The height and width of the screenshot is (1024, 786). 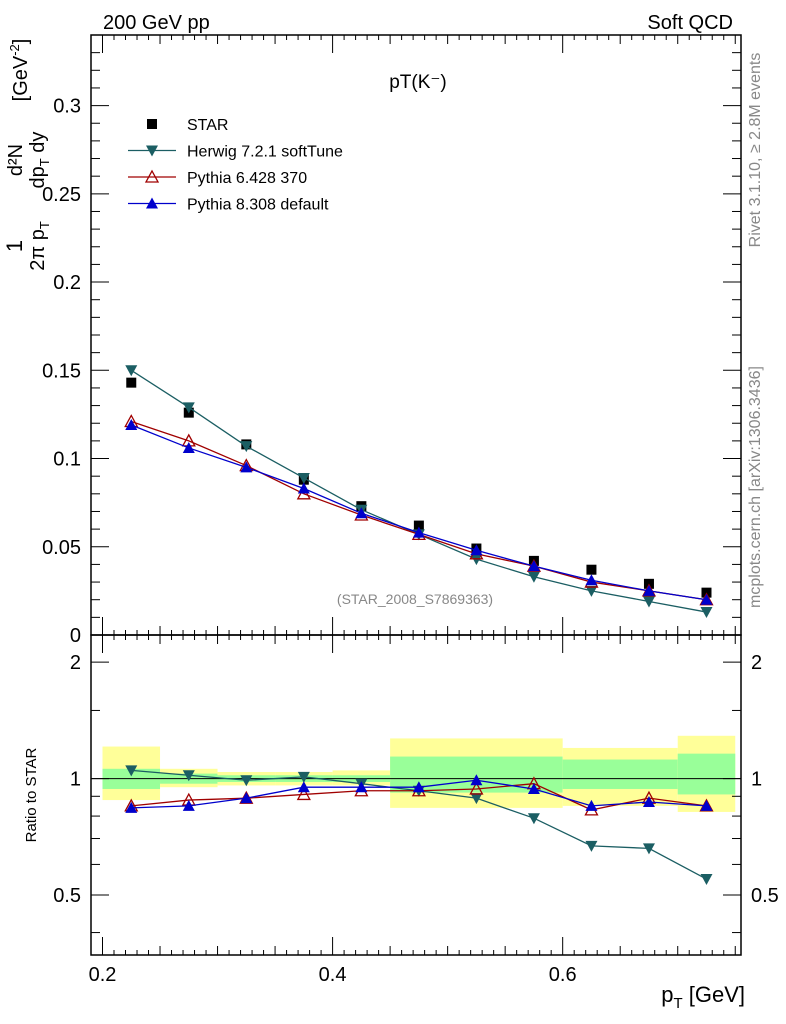 What do you see at coordinates (207, 125) in the screenshot?
I see `legend-label-star: STAR` at bounding box center [207, 125].